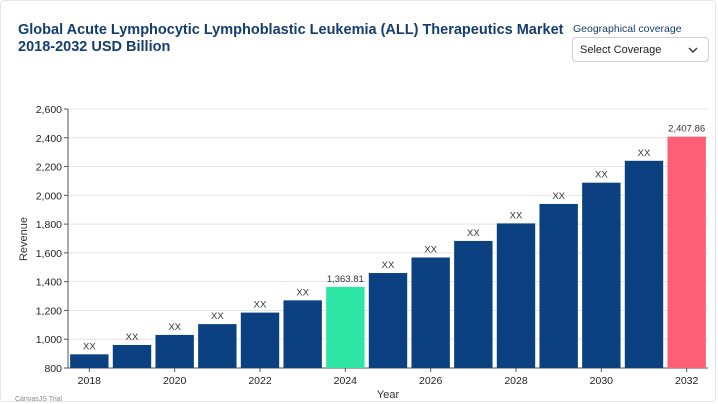  I want to click on bar-2025, so click(388, 320).